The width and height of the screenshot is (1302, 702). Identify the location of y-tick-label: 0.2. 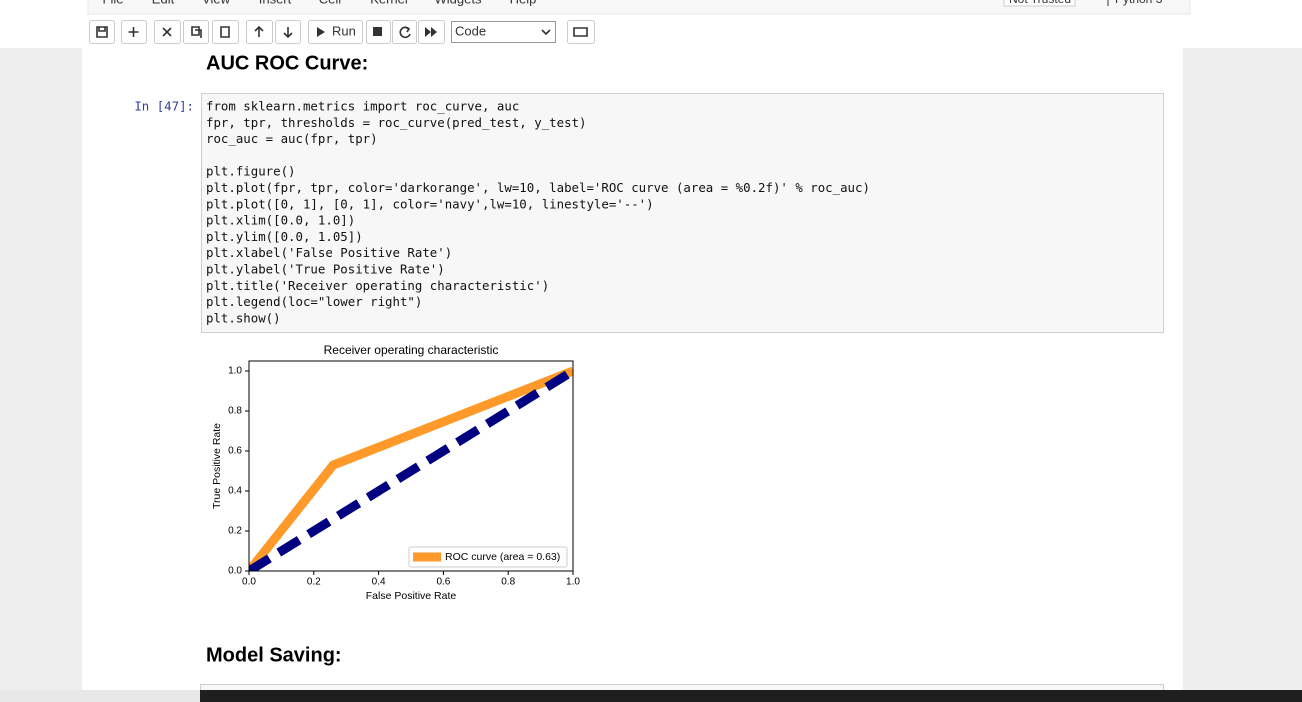
(235, 531).